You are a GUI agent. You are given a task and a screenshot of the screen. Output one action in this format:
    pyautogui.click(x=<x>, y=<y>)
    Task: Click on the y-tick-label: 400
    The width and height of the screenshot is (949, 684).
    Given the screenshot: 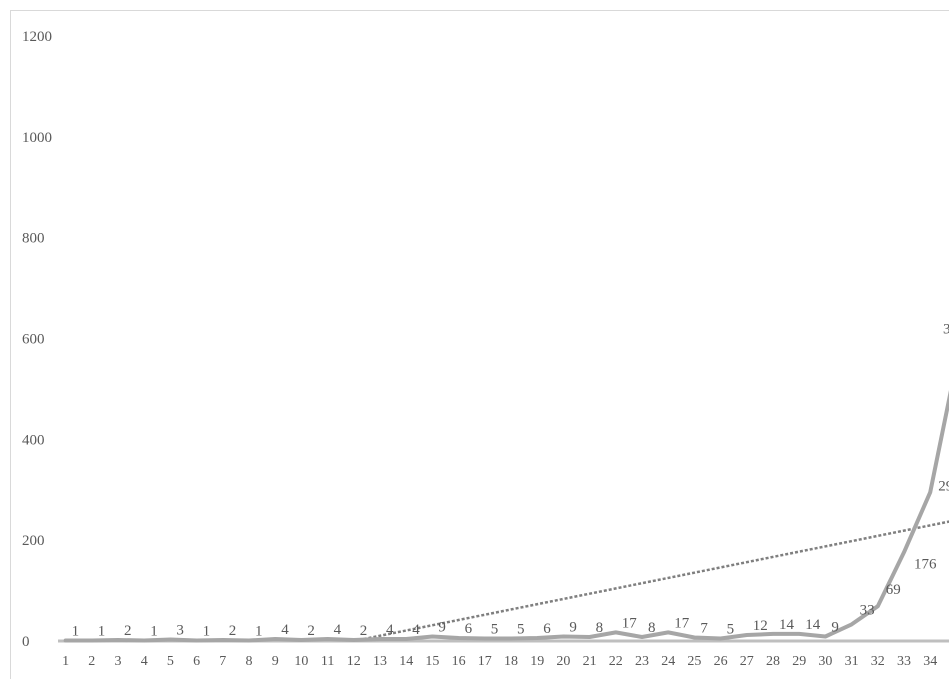 What is the action you would take?
    pyautogui.click(x=33, y=440)
    